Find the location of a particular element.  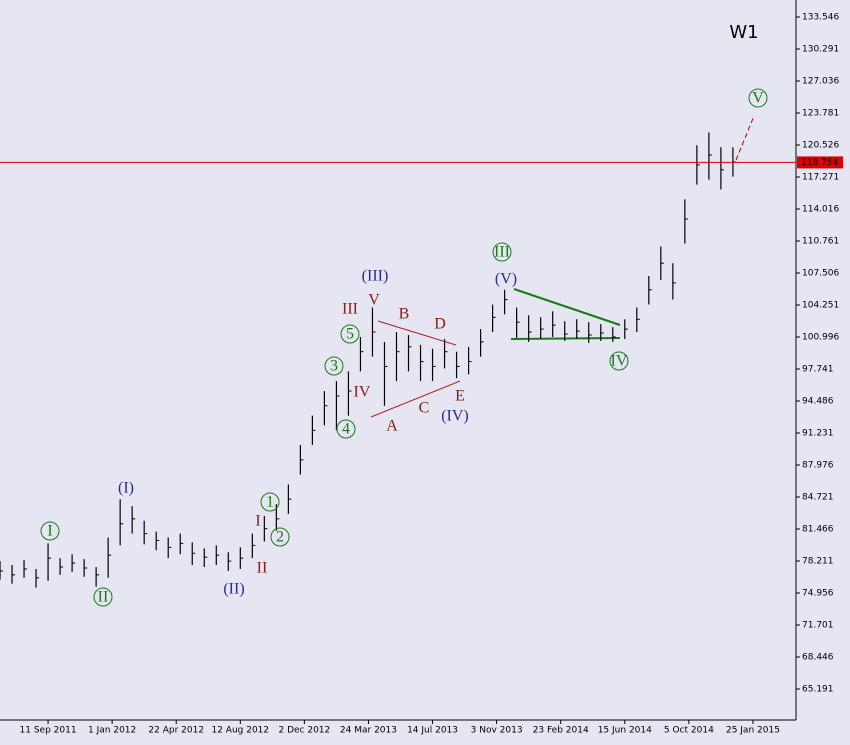

y-tick-label: 107.506 is located at coordinates (820, 273).